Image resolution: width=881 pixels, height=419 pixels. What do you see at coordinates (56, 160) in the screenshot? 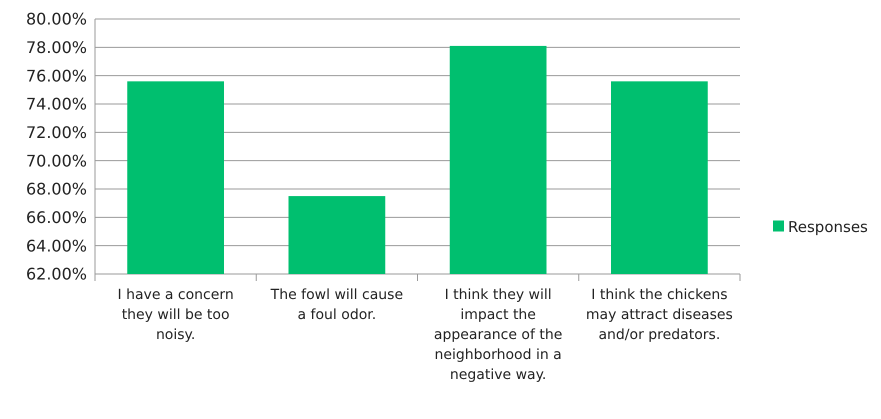
I see `y-tick-label: 70.00%` at bounding box center [56, 160].